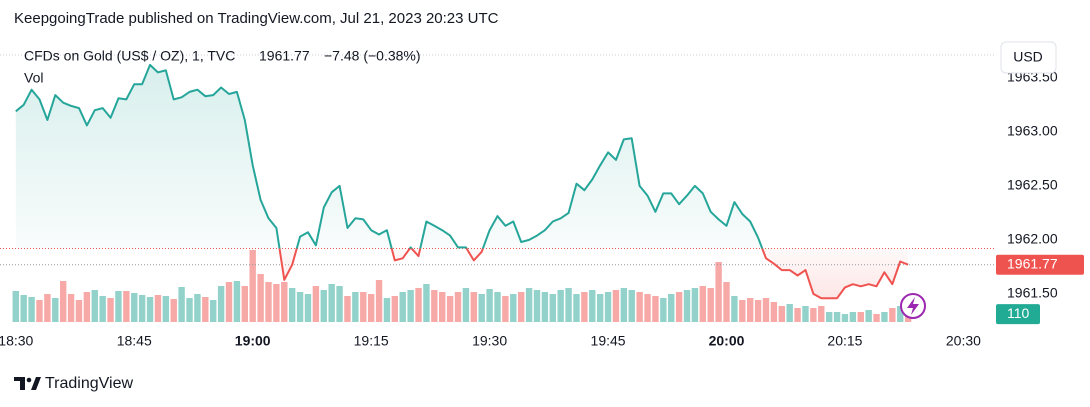 The height and width of the screenshot is (407, 1090). Describe the element at coordinates (489, 341) in the screenshot. I see `x-tick-label: 19:30` at that location.